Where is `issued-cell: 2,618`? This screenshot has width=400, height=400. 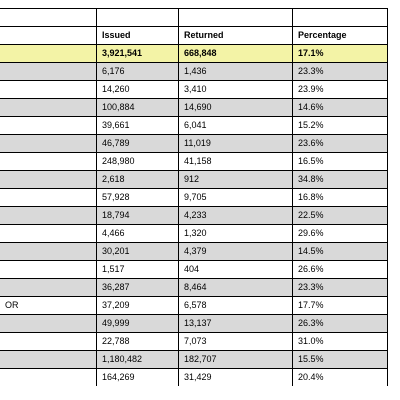 issued-cell: 2,618 is located at coordinates (137, 179).